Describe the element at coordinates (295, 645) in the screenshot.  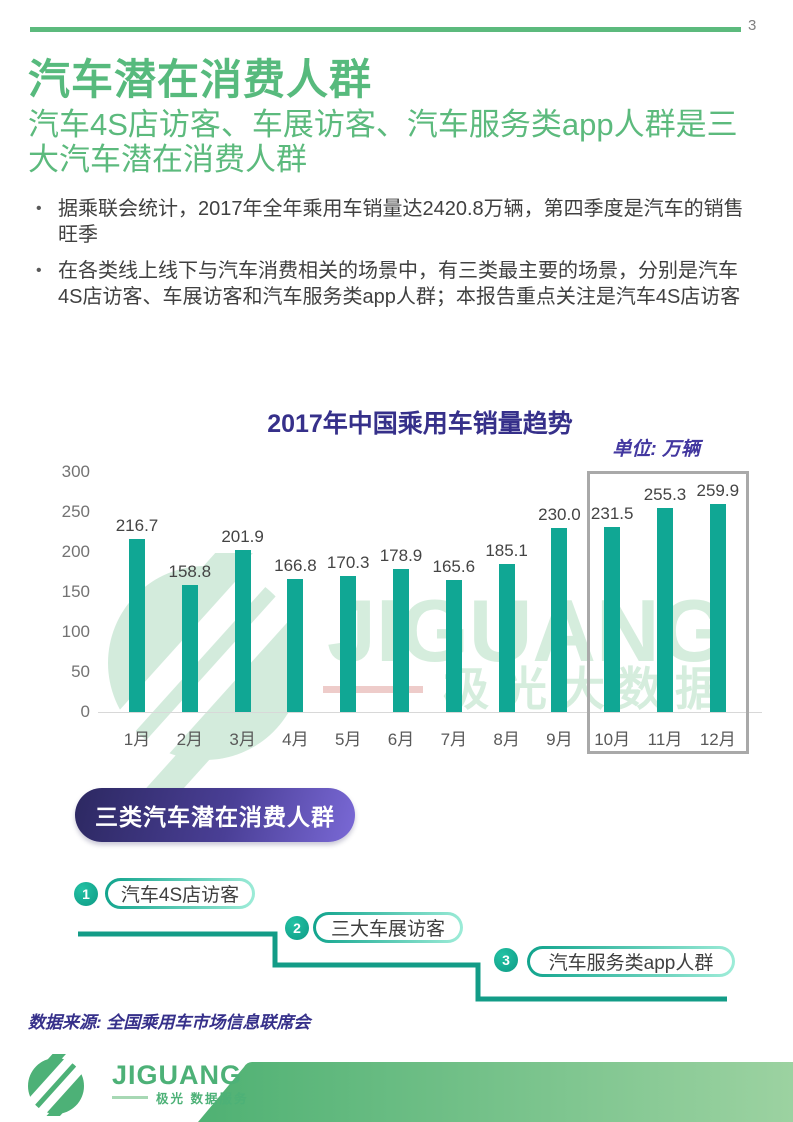
I see `bar-4月` at that location.